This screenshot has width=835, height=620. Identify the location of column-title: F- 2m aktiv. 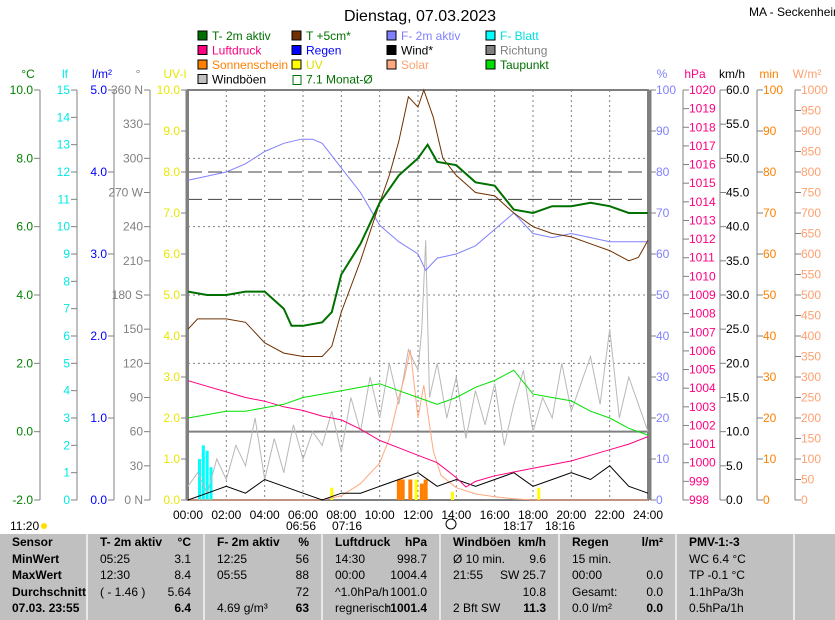
(248, 542).